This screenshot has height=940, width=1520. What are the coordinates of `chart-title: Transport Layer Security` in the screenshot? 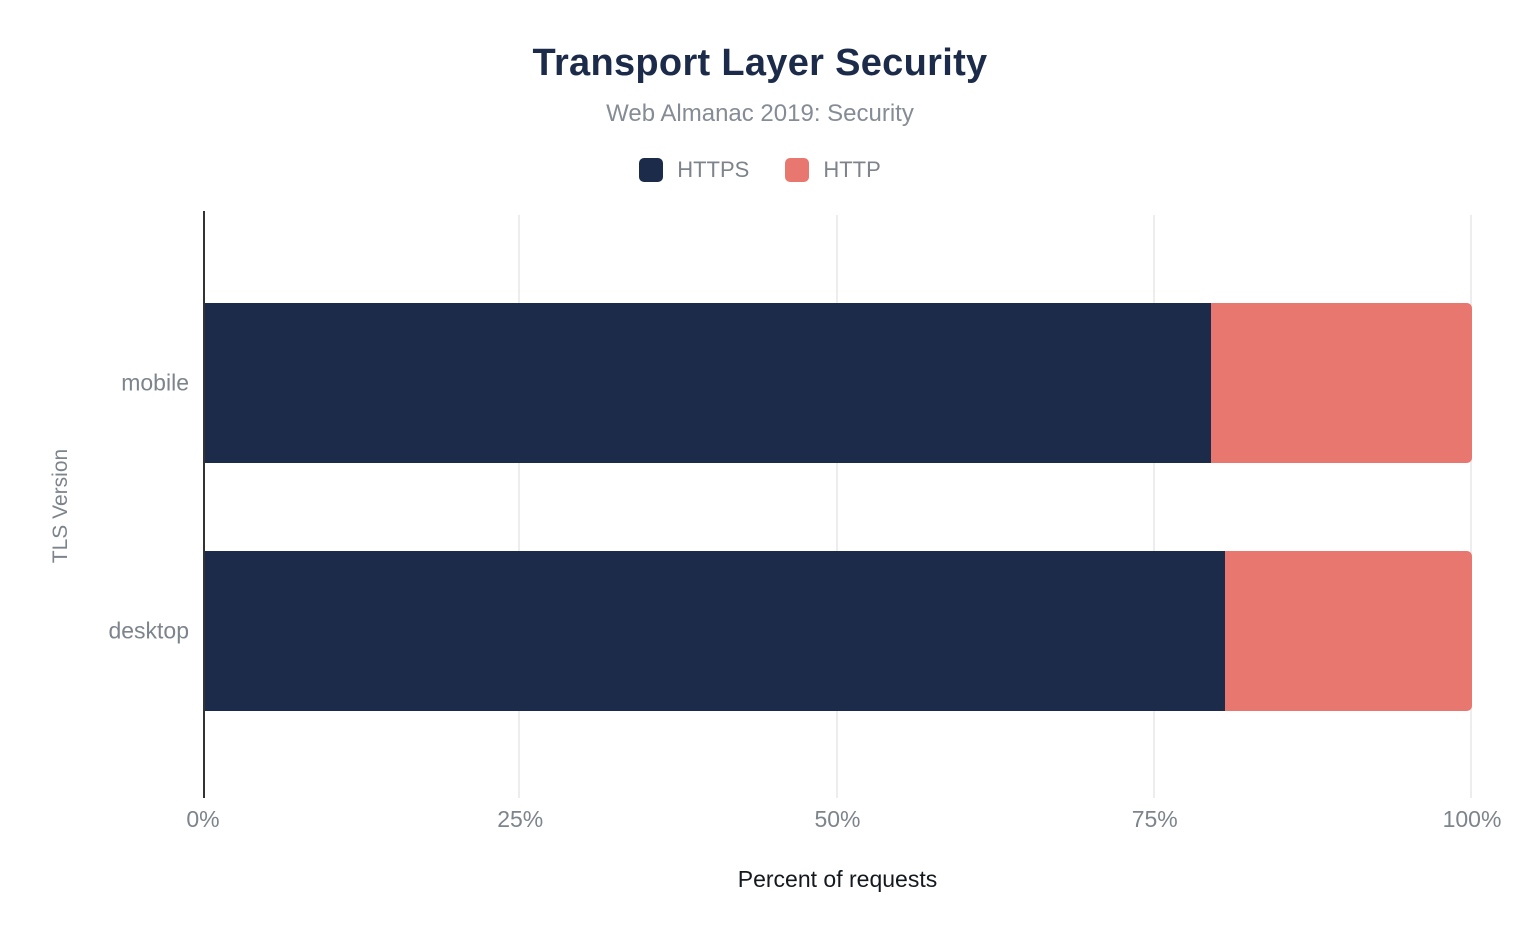 It's located at (760, 63).